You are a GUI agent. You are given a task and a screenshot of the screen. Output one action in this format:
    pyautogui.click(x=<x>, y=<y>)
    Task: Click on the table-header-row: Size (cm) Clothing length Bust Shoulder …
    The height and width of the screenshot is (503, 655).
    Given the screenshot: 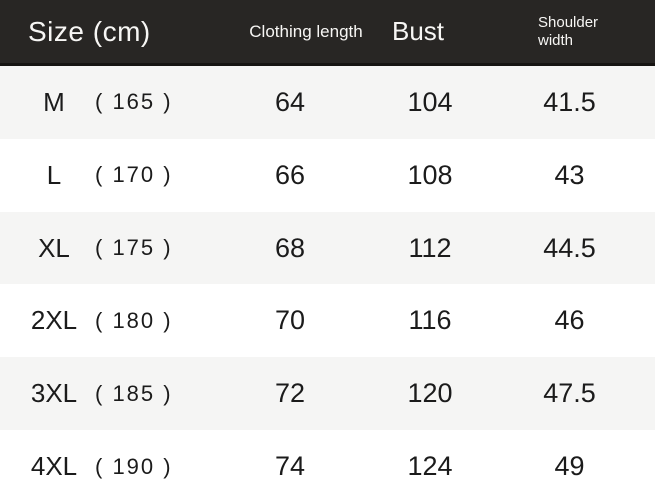 What is the action you would take?
    pyautogui.click(x=327, y=33)
    